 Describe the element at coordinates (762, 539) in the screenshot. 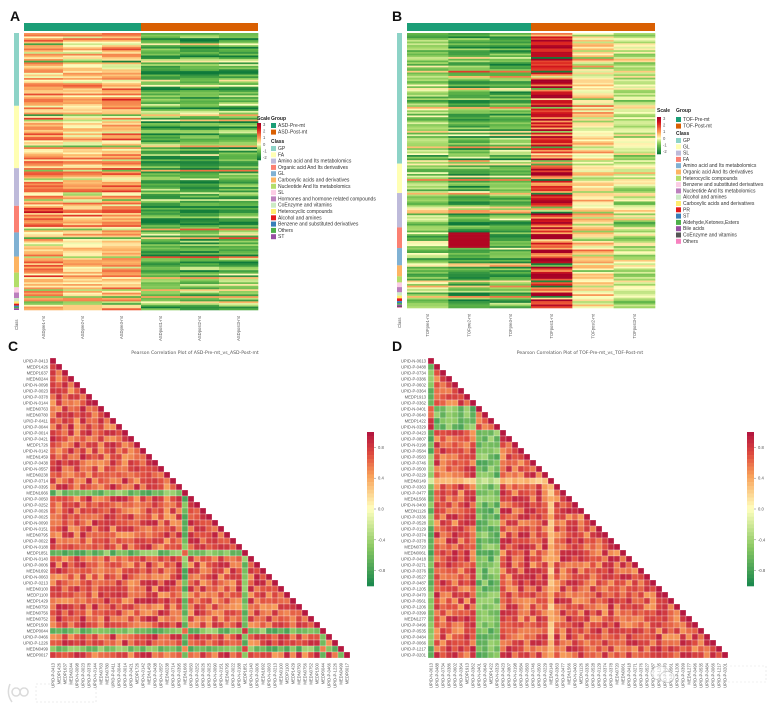

I see `colorbar-tick-label: -0.4` at that location.